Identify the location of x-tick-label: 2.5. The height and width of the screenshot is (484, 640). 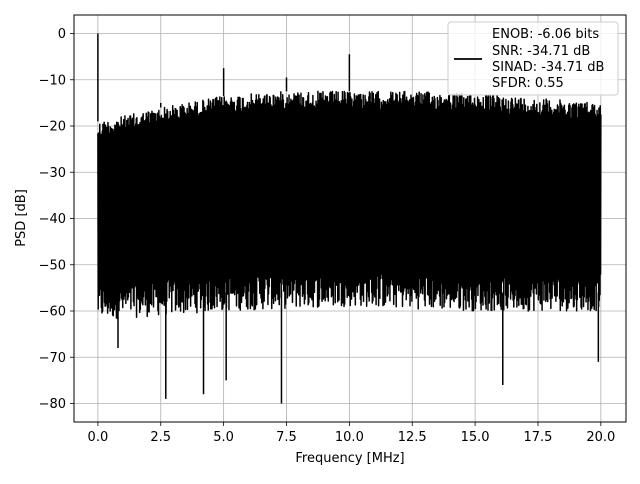
(160, 437).